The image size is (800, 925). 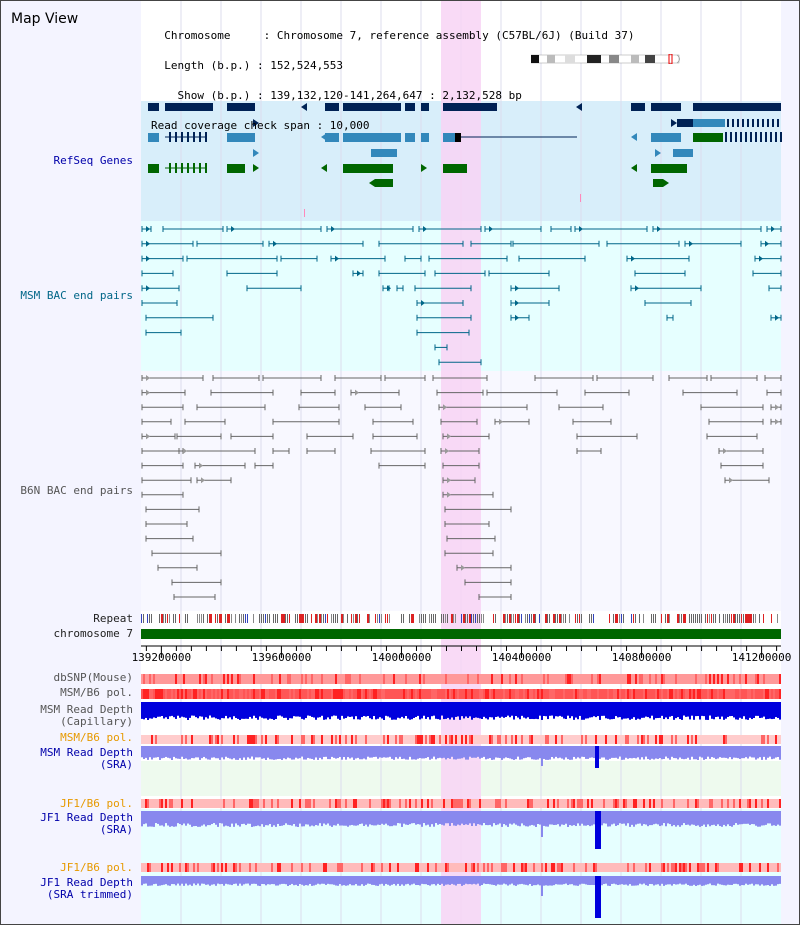 What do you see at coordinates (96, 803) in the screenshot?
I see `jf1-b6-pol-label: JF1/B6 pol.` at bounding box center [96, 803].